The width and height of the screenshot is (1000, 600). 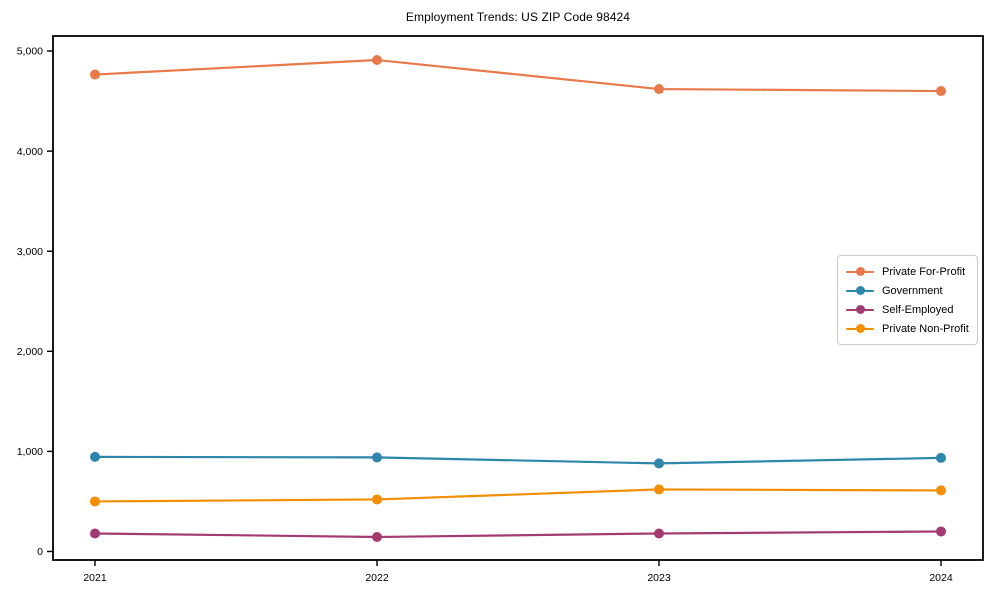 I want to click on legend-item: Private For-Profit, so click(x=907, y=271).